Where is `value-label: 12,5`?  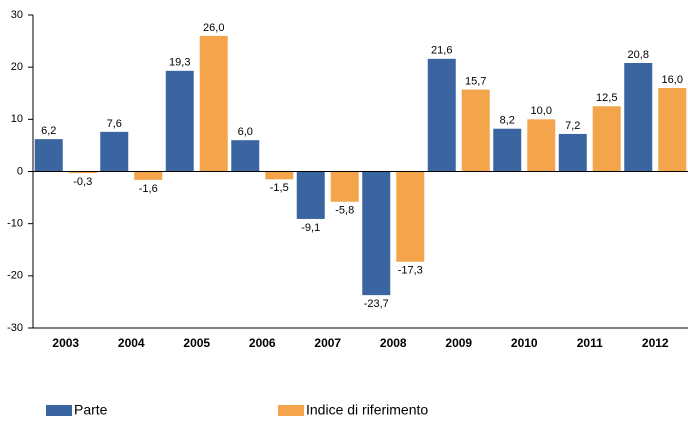
value-label: 12,5 is located at coordinates (606, 98).